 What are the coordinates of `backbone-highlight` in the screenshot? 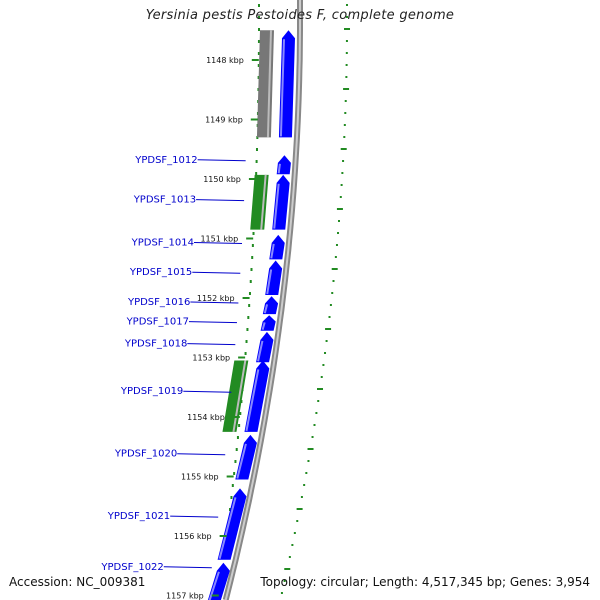 It's located at (262, 300).